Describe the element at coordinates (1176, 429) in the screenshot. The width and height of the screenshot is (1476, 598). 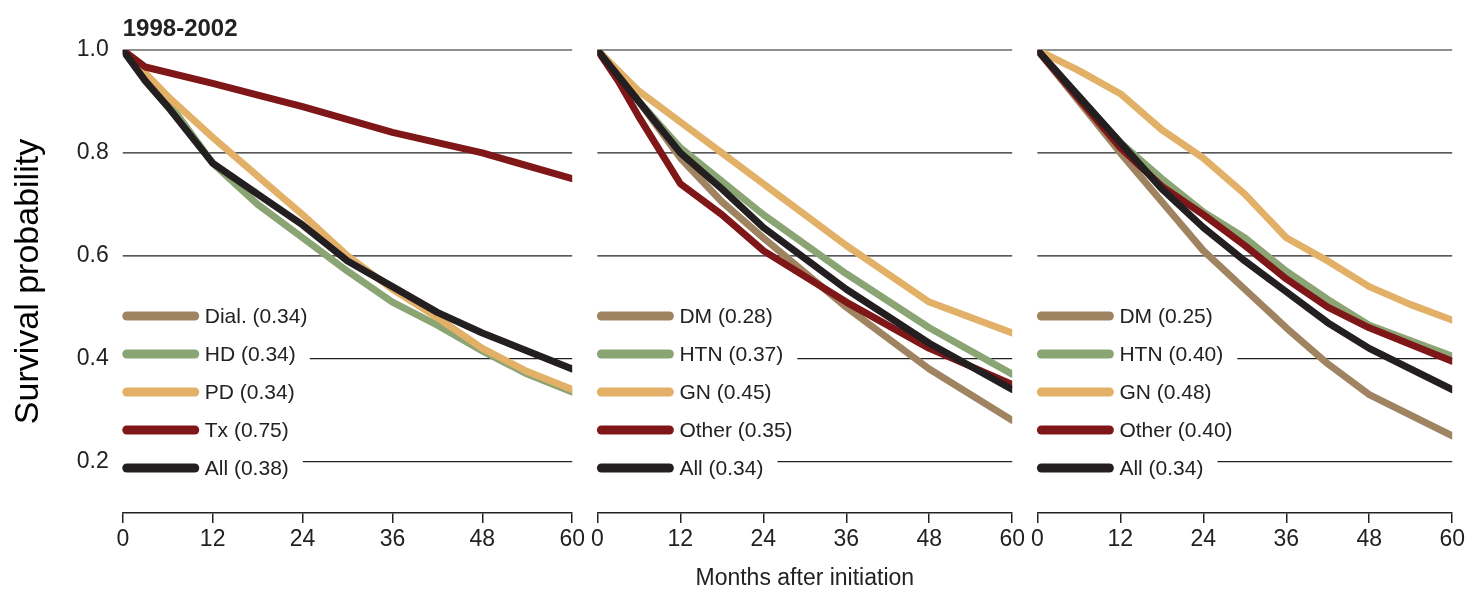
I see `legend-label: Other (0.40)` at that location.